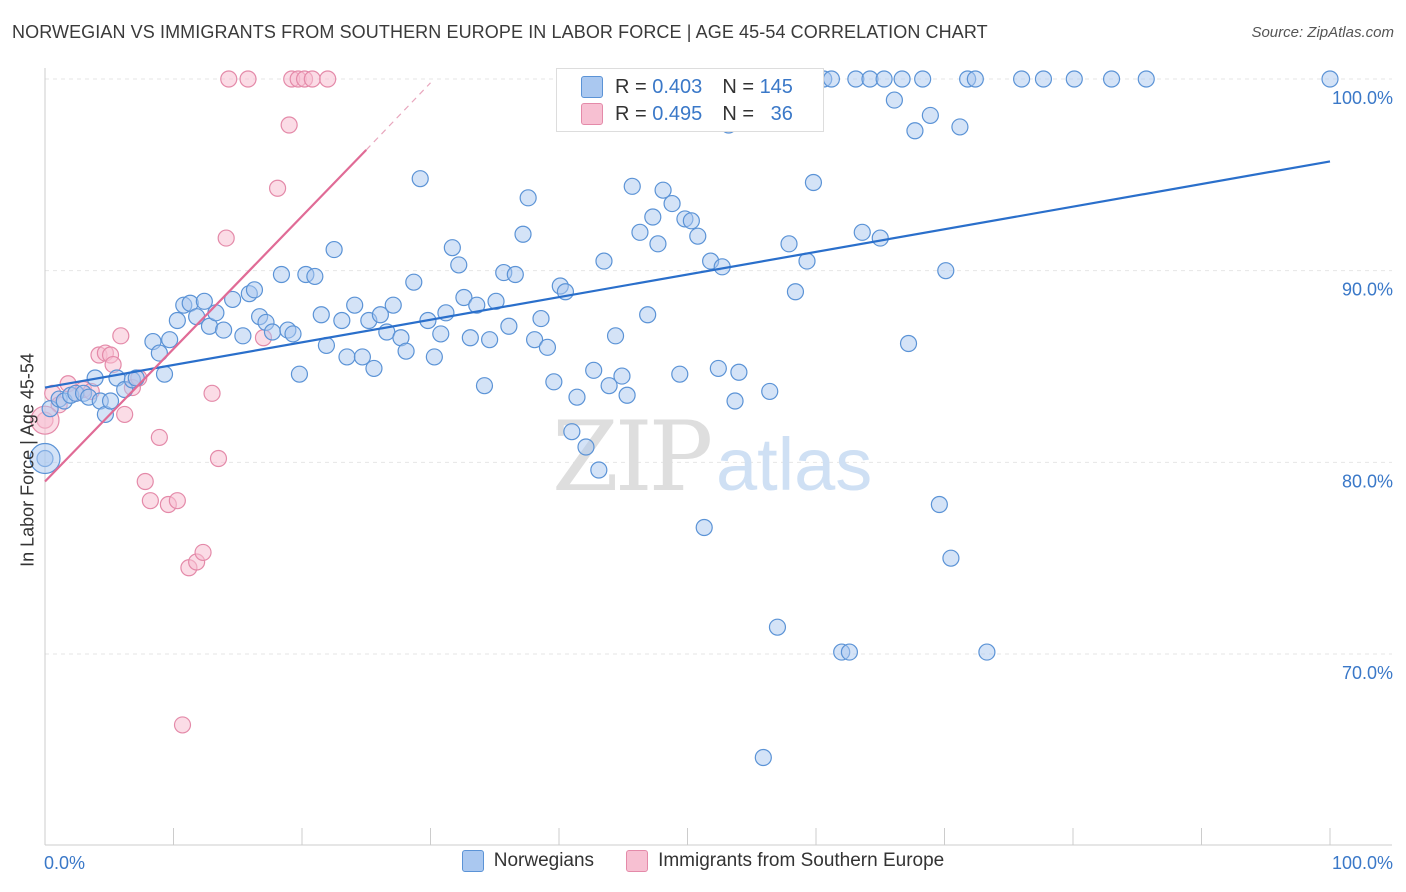  I want to click on n-value-immigrants: 36, so click(781, 113).